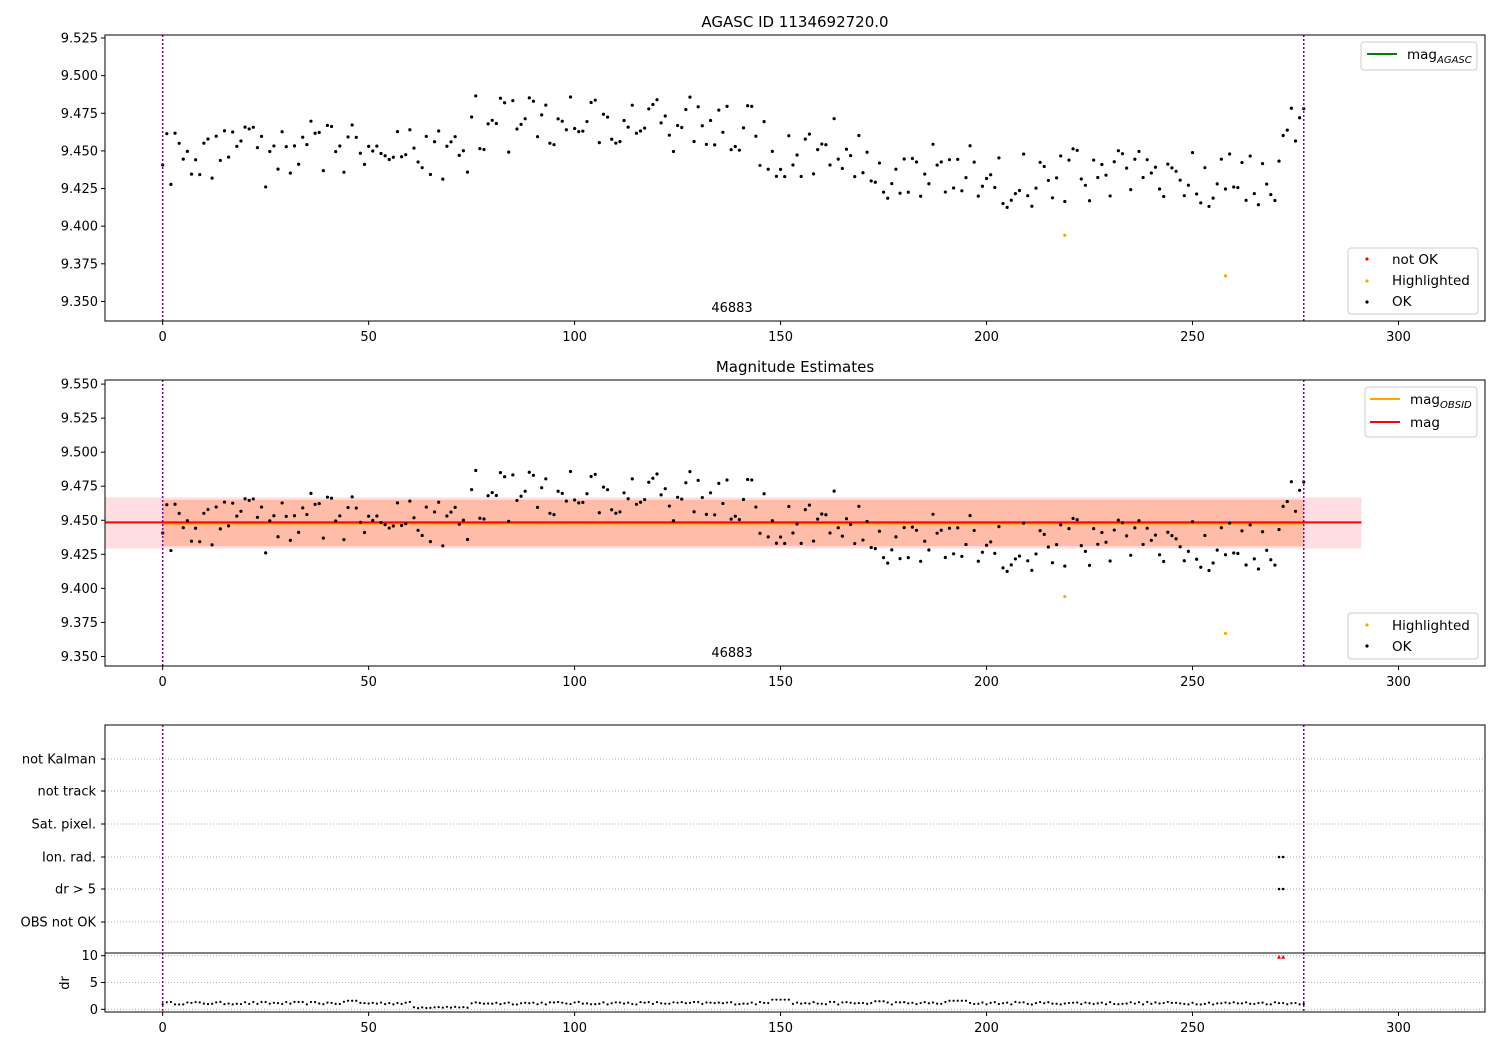  What do you see at coordinates (1419, 56) in the screenshot?
I see `legend-top: magAGASC` at bounding box center [1419, 56].